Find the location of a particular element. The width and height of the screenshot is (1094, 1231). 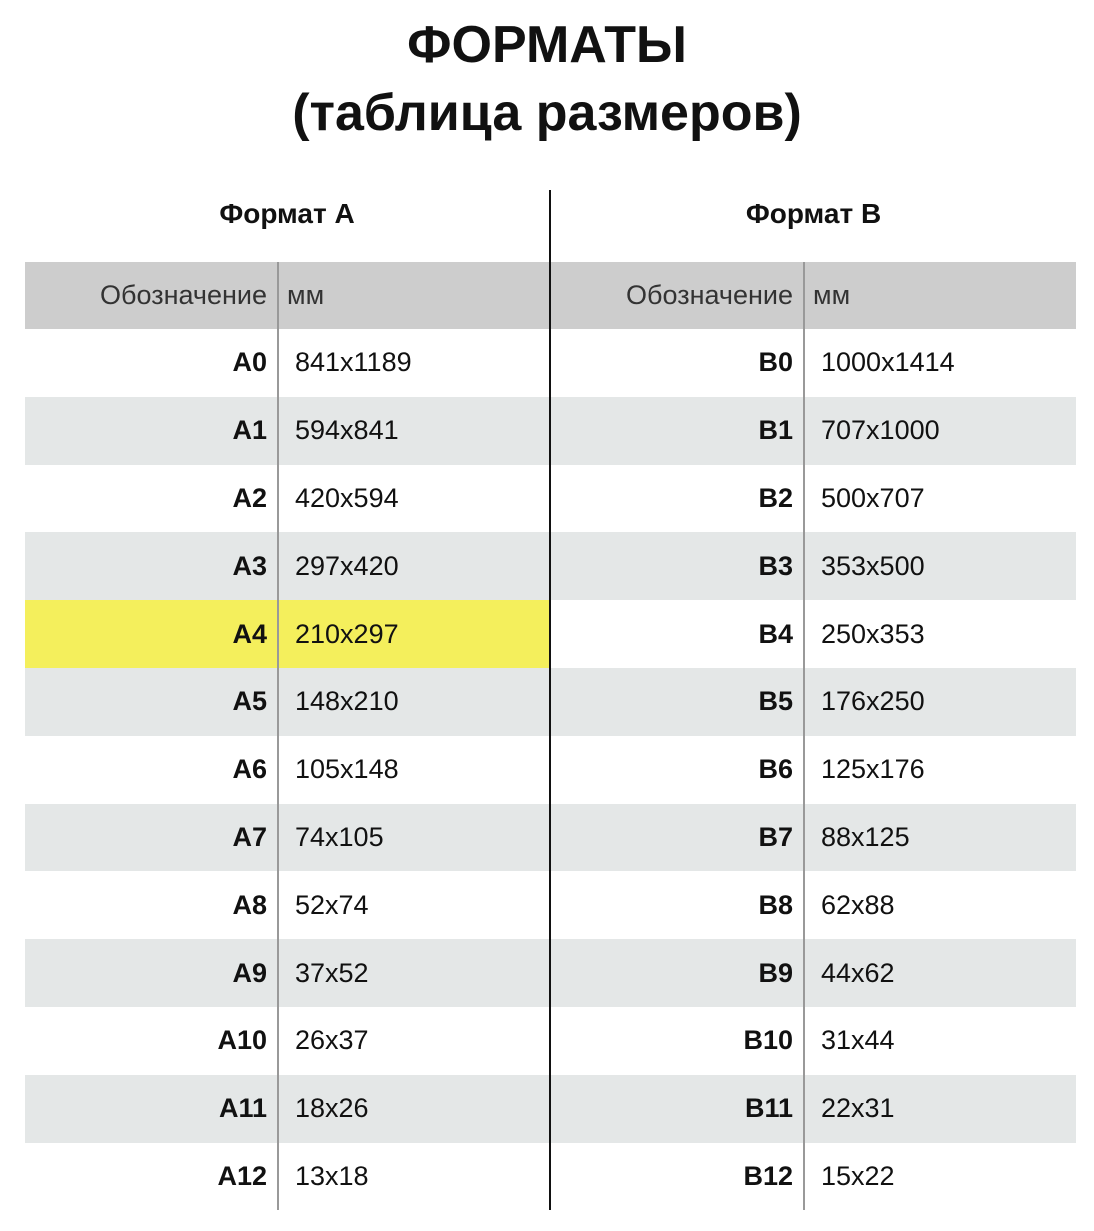

page-title: ФОРМАТЫ is located at coordinates (547, 45).